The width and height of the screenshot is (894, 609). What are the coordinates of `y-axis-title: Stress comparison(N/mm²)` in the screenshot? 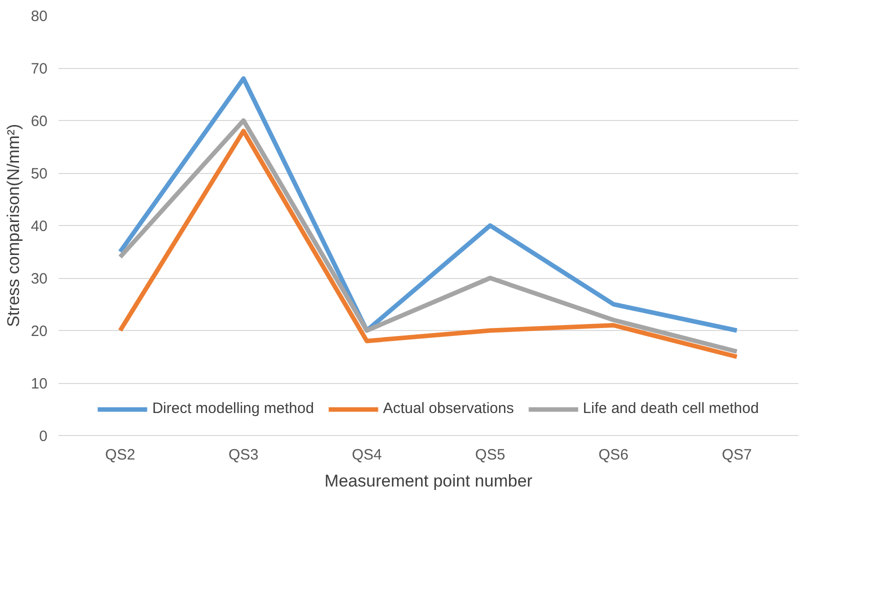 It's located at (13, 226).